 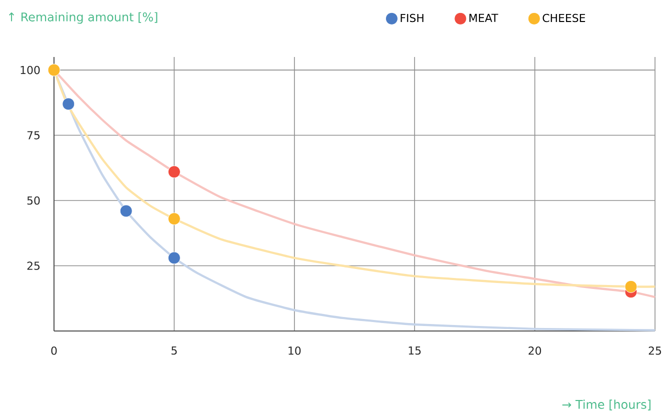 What do you see at coordinates (33, 200) in the screenshot?
I see `y-tick-label: 50` at bounding box center [33, 200].